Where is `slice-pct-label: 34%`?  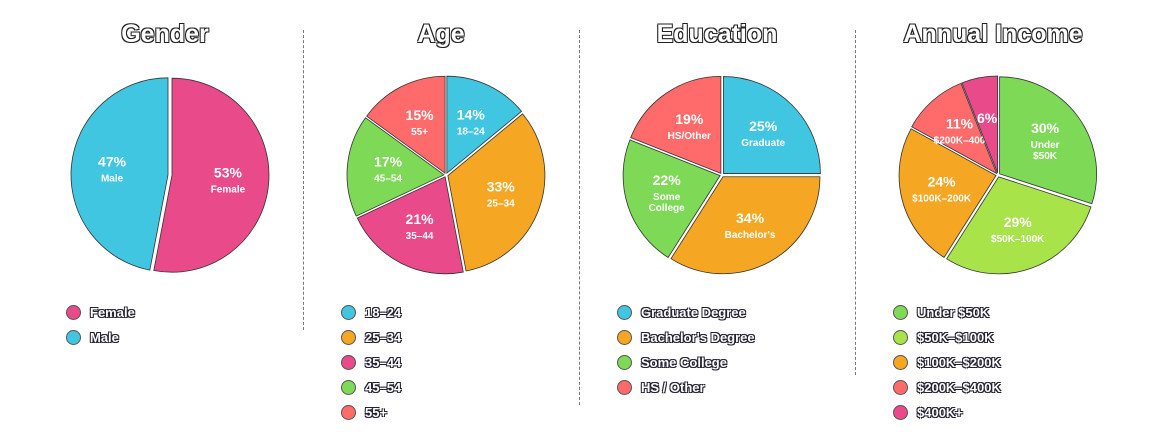 slice-pct-label: 34% is located at coordinates (750, 218).